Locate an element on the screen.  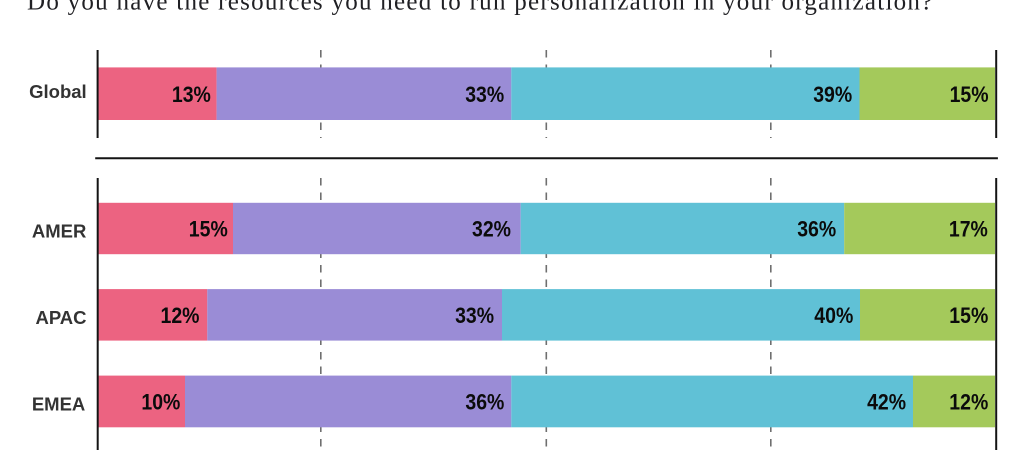
svg-text: 39% is located at coordinates (832, 94).